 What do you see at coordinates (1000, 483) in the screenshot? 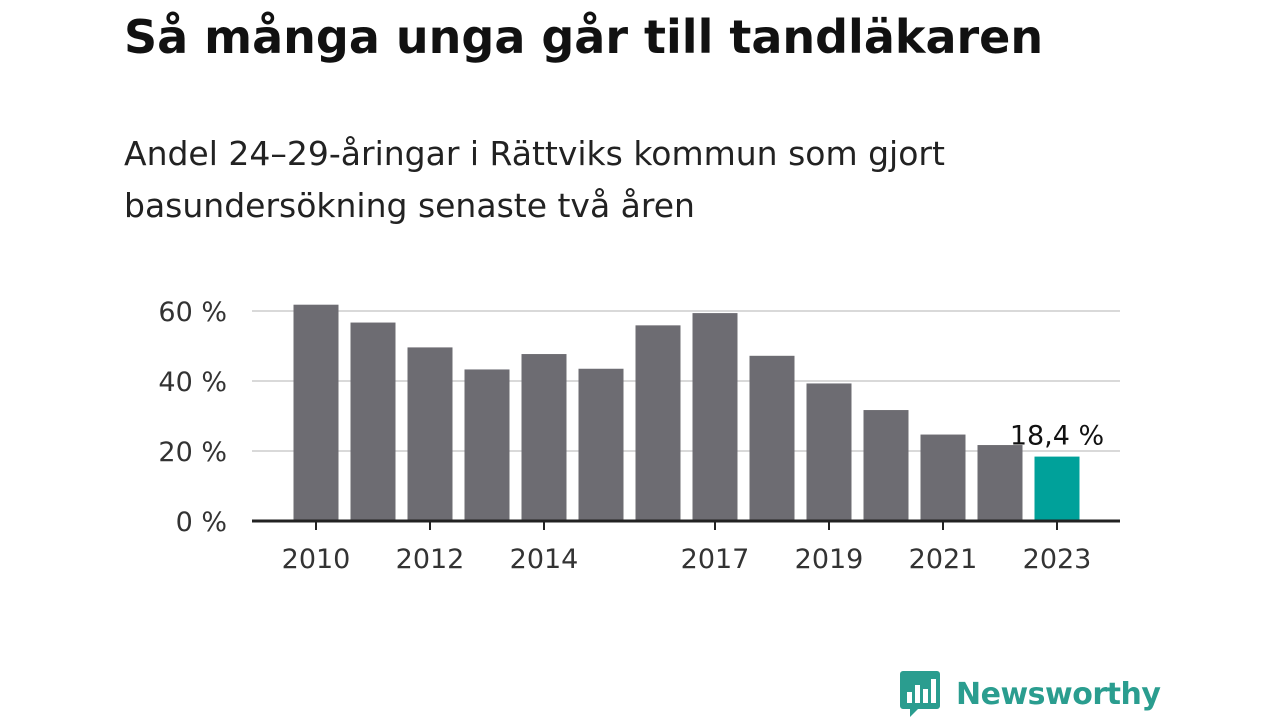
I see `bar-2022` at bounding box center [1000, 483].